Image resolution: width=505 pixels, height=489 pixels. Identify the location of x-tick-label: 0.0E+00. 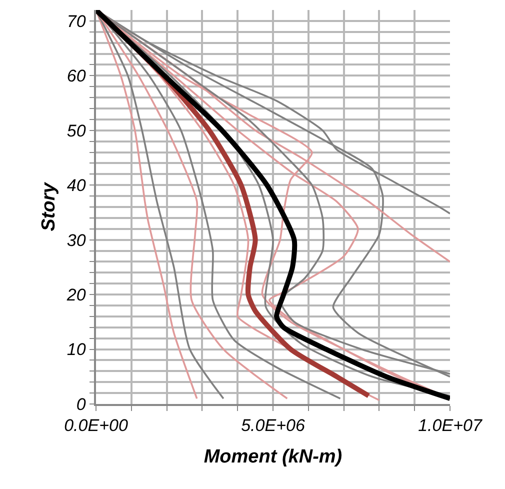
(96, 426).